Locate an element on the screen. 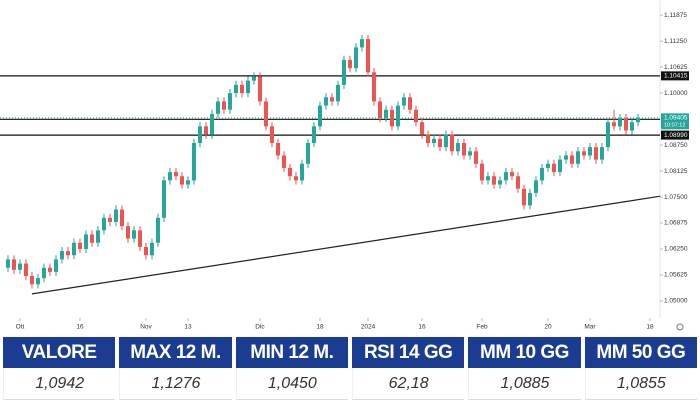 The height and width of the screenshot is (400, 700). header-cell: MIN 12 M. is located at coordinates (291, 352).